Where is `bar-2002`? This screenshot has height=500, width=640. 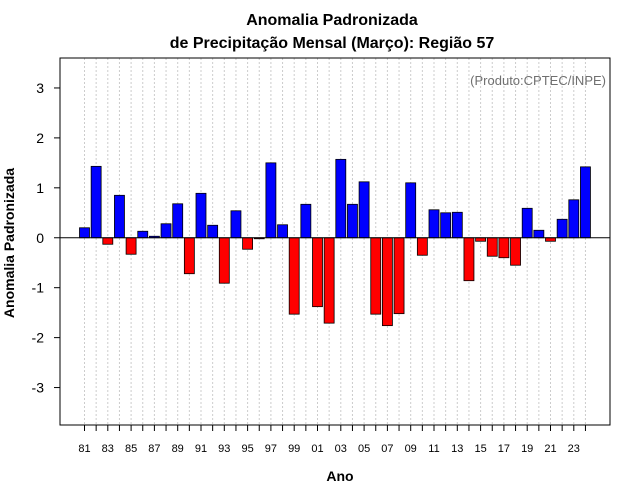 bar-2002 is located at coordinates (329, 280).